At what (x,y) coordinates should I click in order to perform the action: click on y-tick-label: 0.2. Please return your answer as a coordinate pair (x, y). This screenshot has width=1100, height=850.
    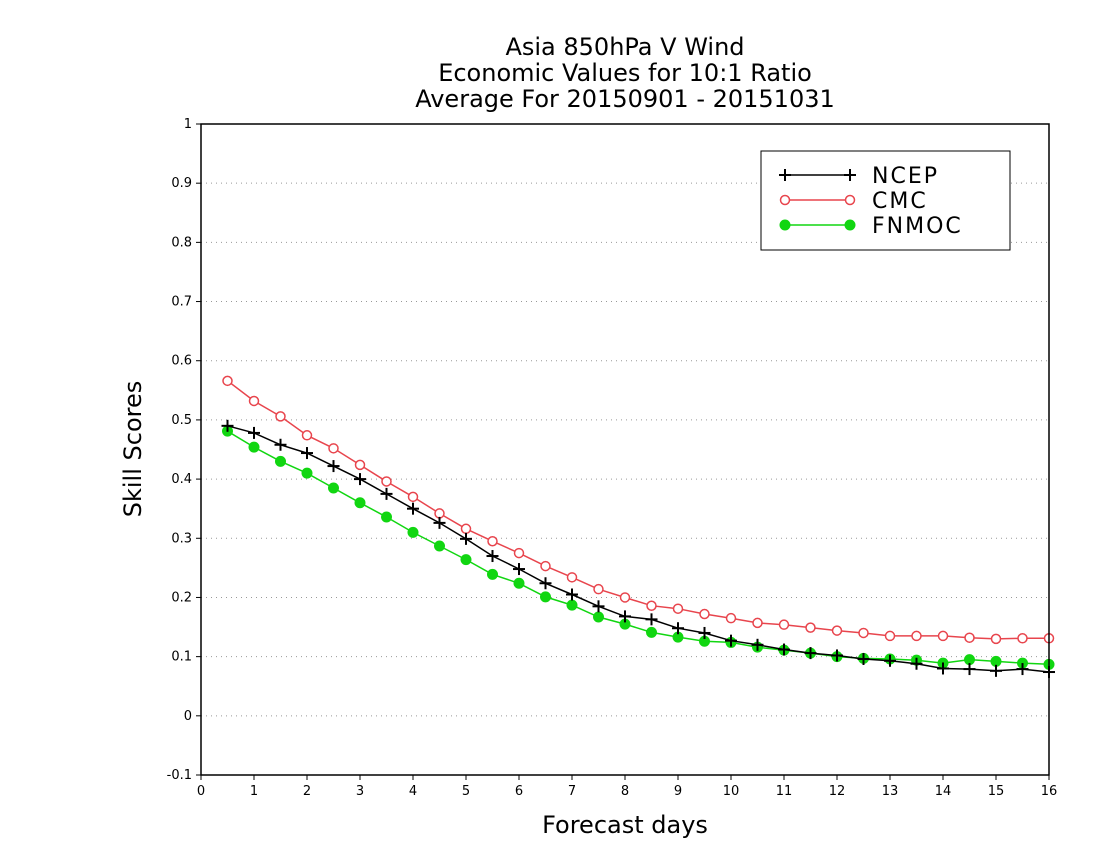
    Looking at the image, I should click on (181, 597).